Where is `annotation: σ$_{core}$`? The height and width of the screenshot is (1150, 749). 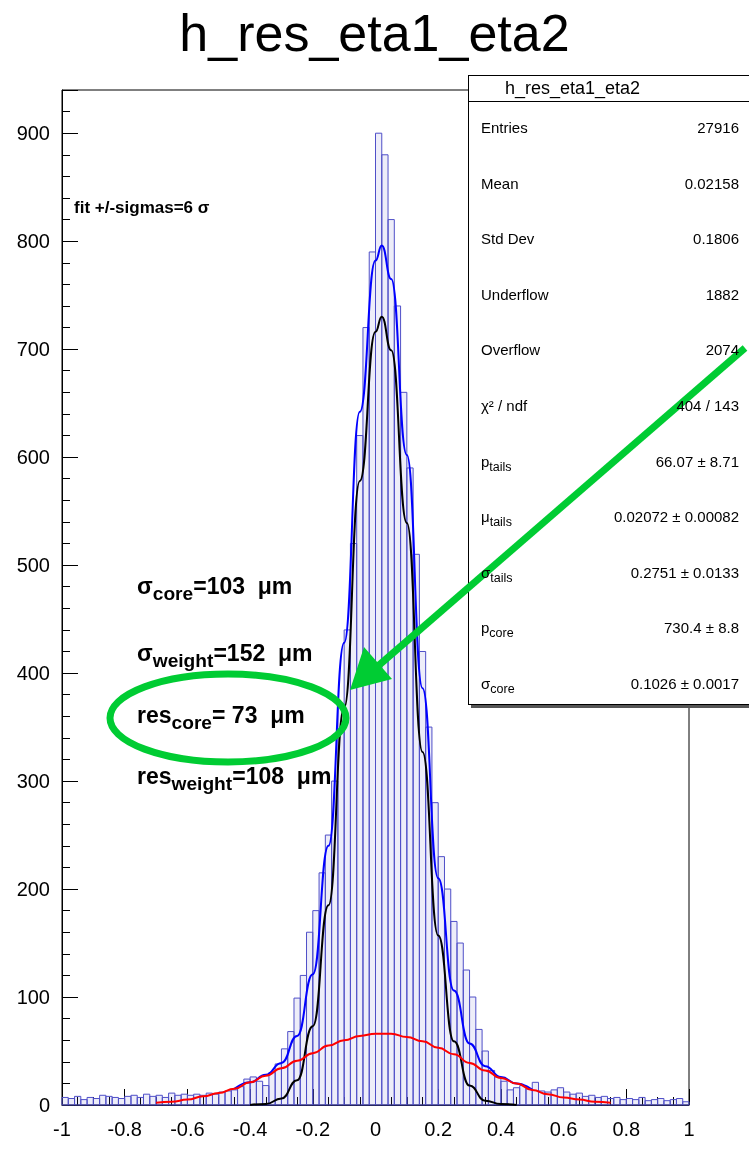
annotation: σ$_{core}$ is located at coordinates (498, 685).